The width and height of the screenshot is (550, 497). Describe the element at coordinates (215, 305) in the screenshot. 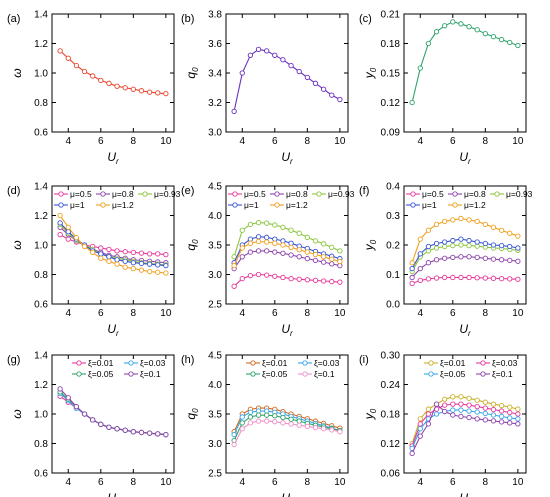

I see `y-tick-label: 2.5` at that location.